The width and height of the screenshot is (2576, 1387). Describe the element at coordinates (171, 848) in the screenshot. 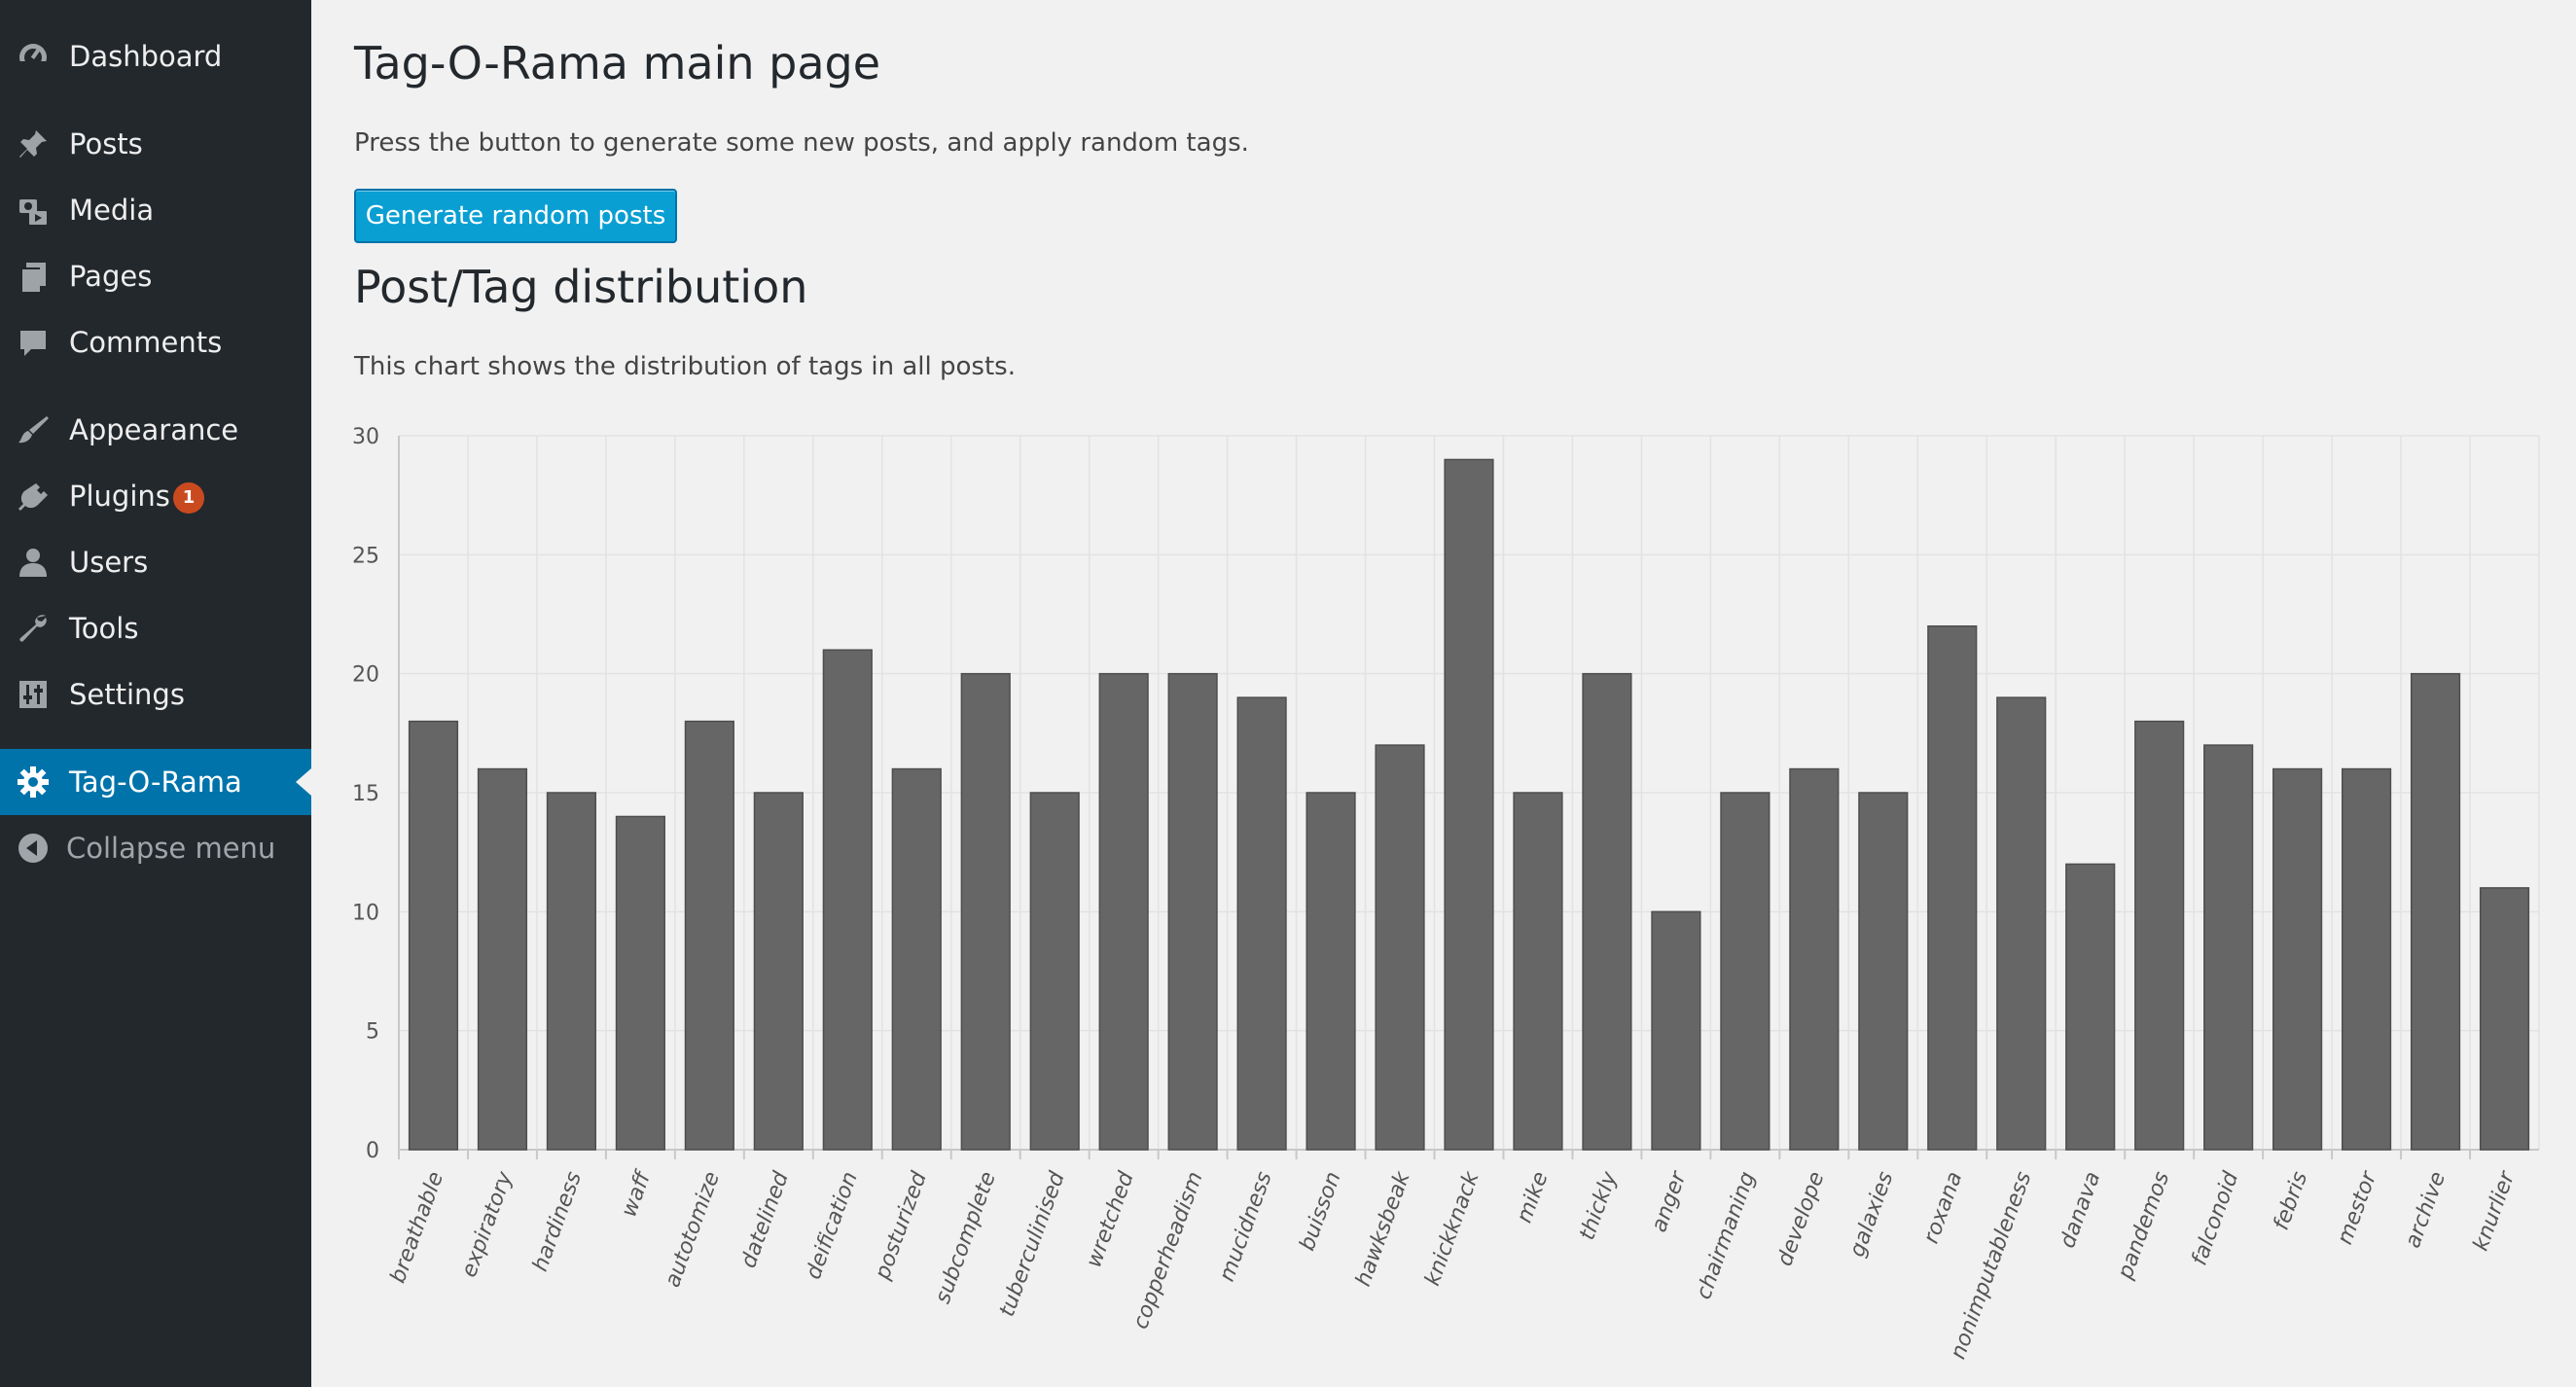

I see `collapse-menu-label: Collapse menu` at that location.